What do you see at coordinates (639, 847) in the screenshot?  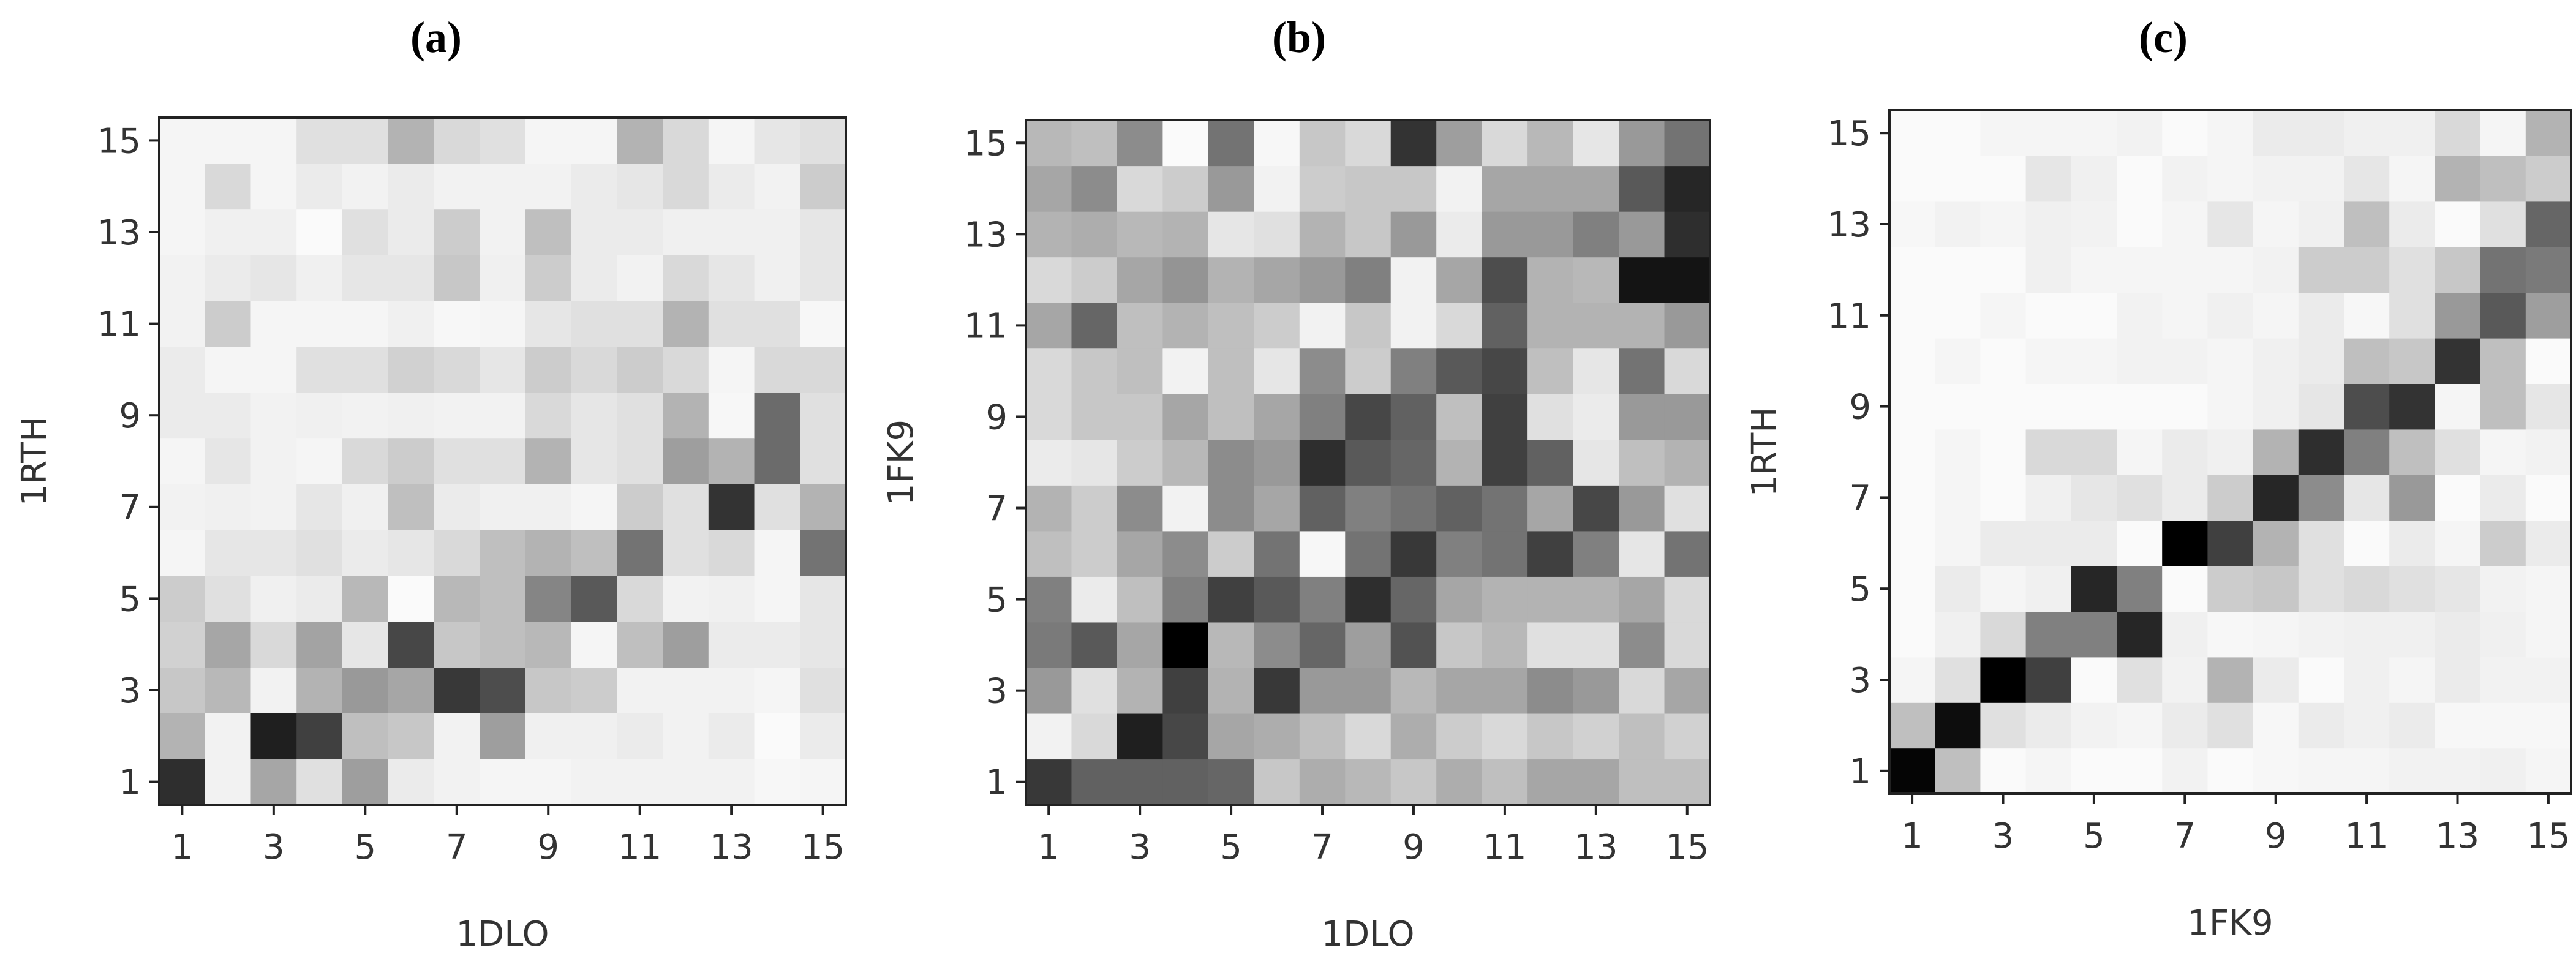 I see `x-tick-label: 11` at bounding box center [639, 847].